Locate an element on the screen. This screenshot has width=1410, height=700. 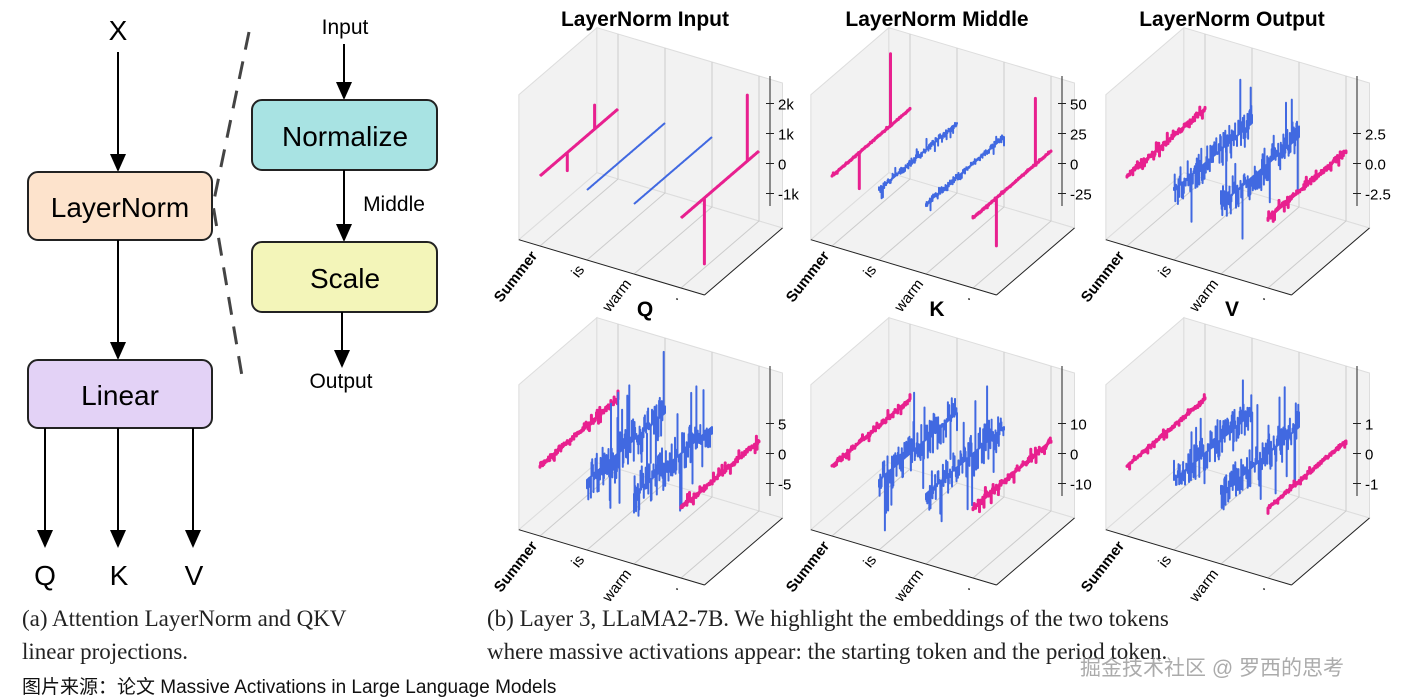
plot-title: LayerNorm Input is located at coordinates (645, 19).